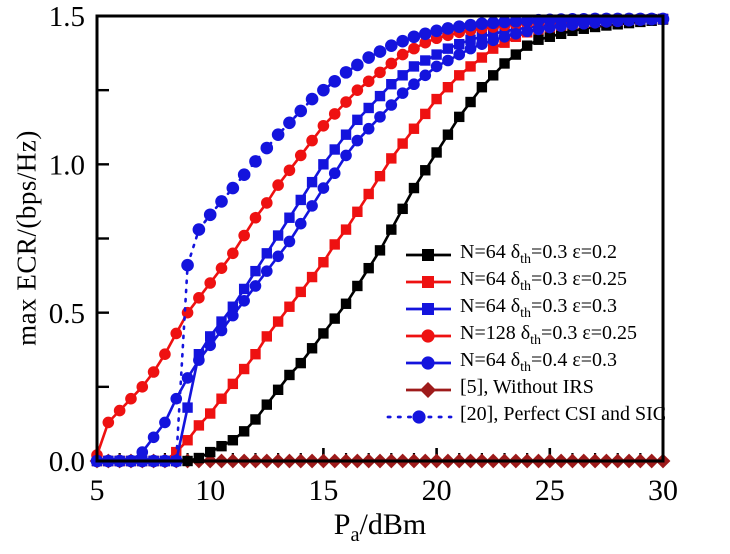 The image size is (730, 554). Describe the element at coordinates (574, 306) in the screenshot. I see `legend-label-text: =0.3 ε=0.3` at that location.